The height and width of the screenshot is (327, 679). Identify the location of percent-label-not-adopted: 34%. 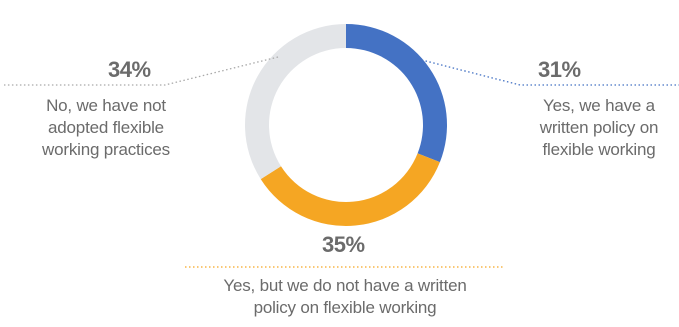
(129, 69).